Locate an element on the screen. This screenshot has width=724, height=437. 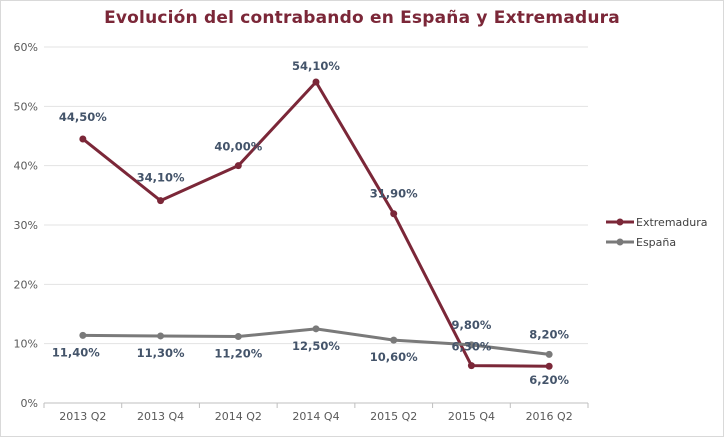
x-tick-label: 2014 Q4 is located at coordinates (315, 416).